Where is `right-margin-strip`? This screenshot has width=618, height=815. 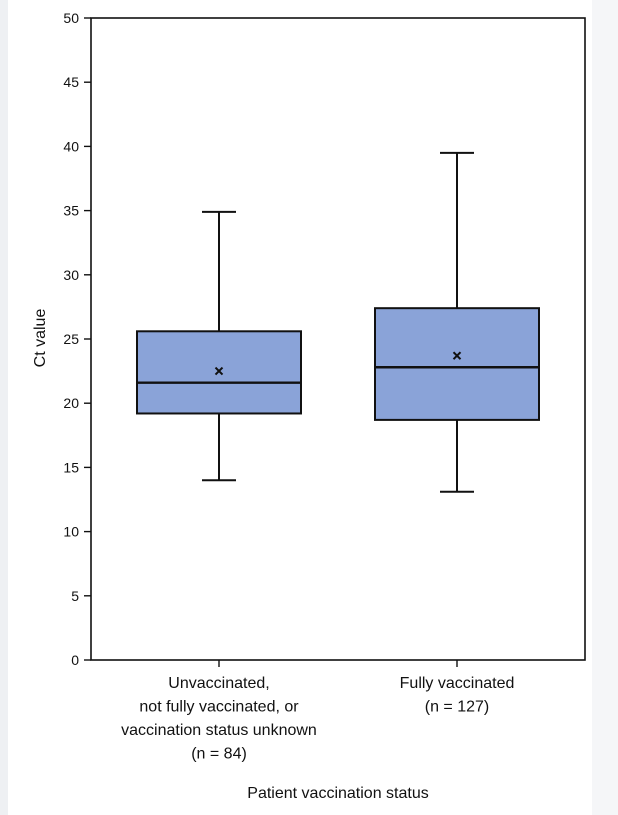 right-margin-strip is located at coordinates (605, 407).